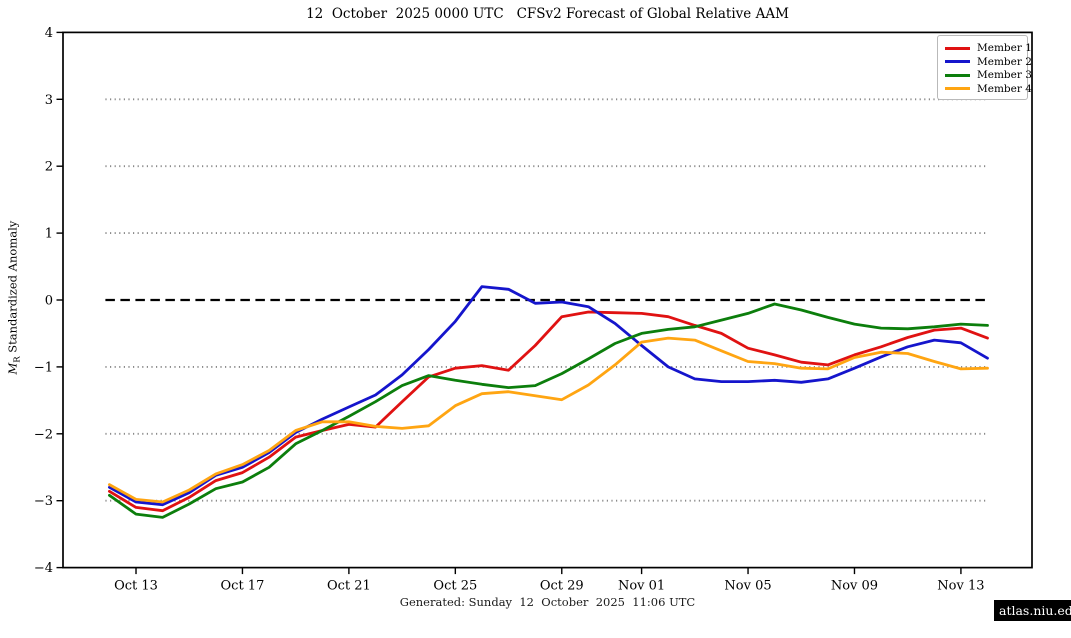 The height and width of the screenshot is (638, 1071). Describe the element at coordinates (12, 368) in the screenshot. I see `y-axis-variable: M` at that location.